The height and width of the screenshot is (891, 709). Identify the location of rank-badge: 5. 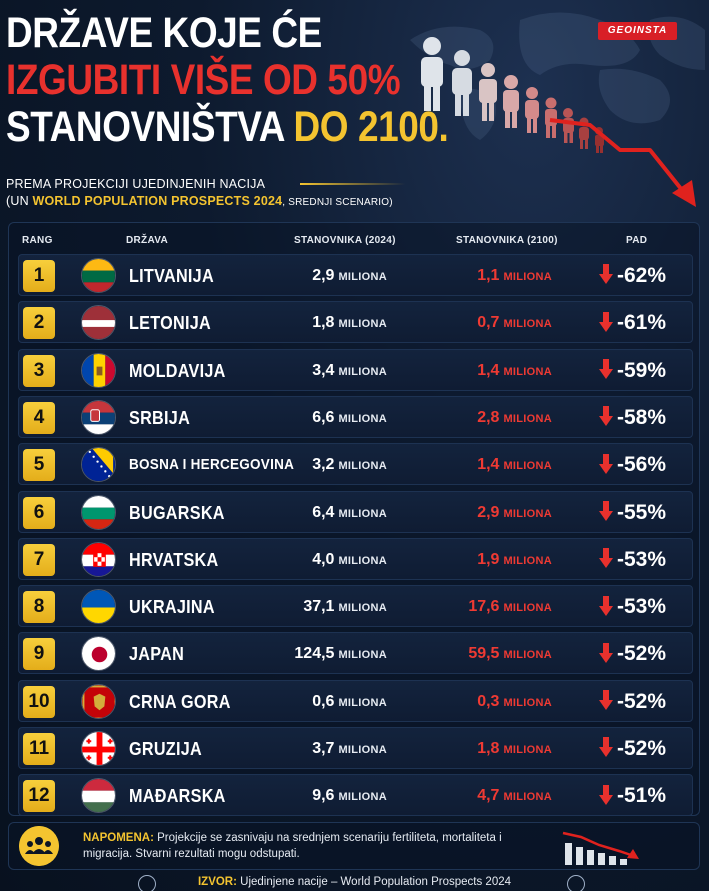
(39, 465).